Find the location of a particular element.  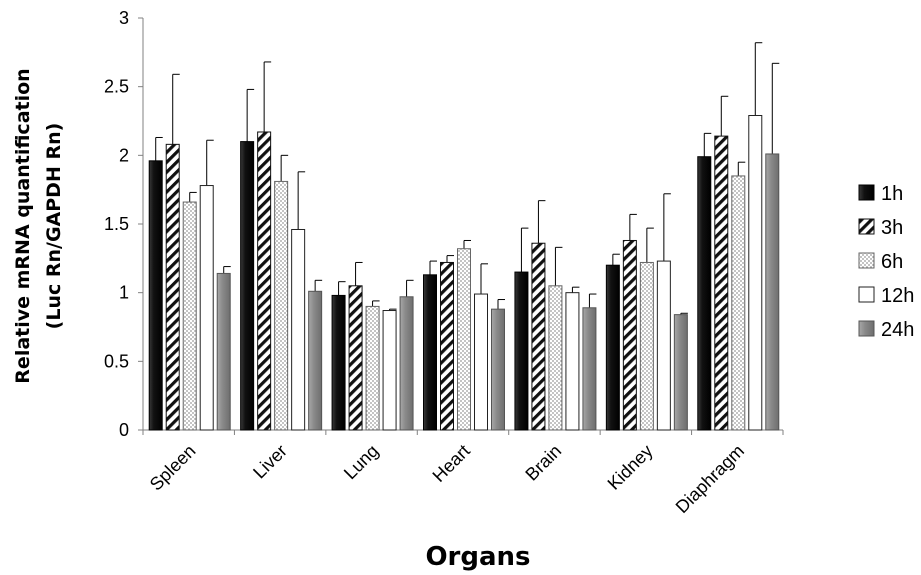

legend-label: 24h is located at coordinates (897, 330).